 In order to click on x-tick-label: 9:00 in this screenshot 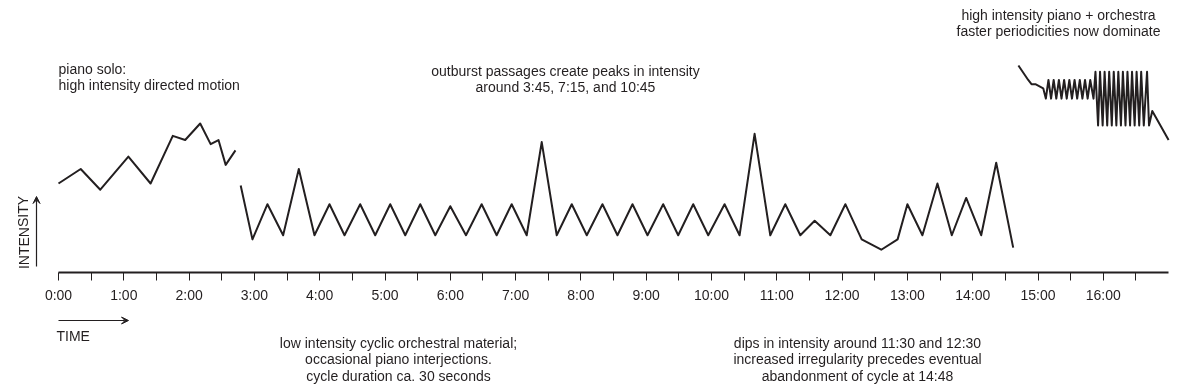, I will do `click(646, 294)`.